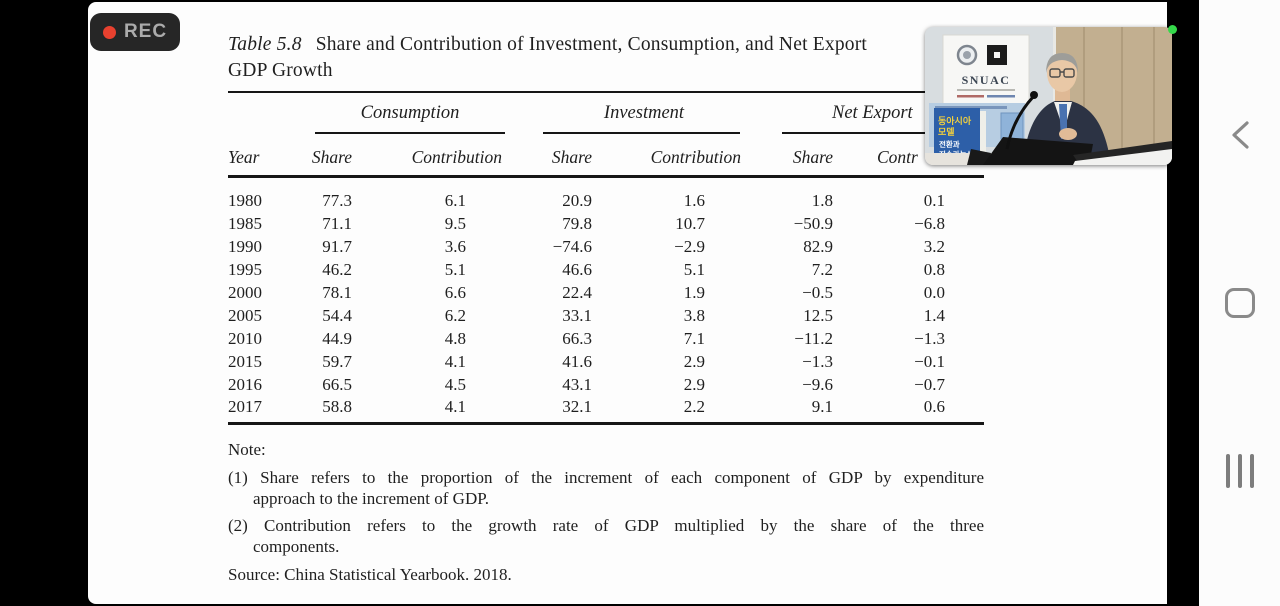 The image size is (1280, 606). What do you see at coordinates (337, 338) in the screenshot?
I see `table-cell: 44.9` at bounding box center [337, 338].